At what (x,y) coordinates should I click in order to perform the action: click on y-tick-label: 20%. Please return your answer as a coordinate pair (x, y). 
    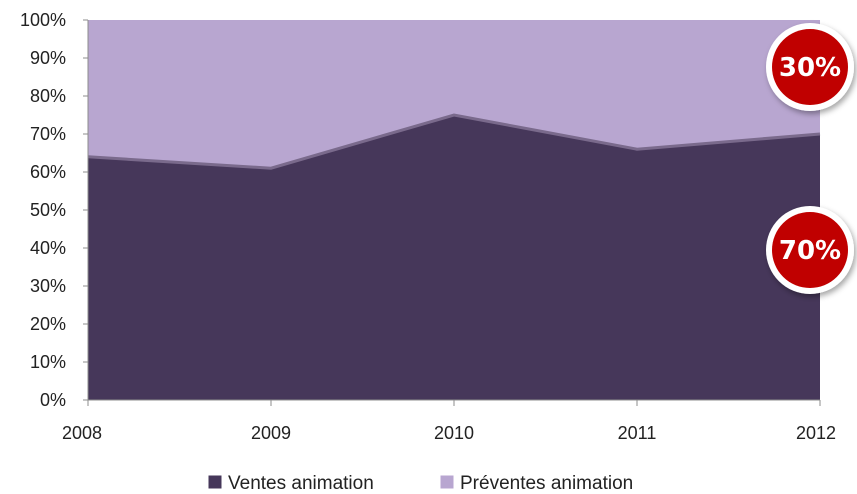
    Looking at the image, I should click on (48, 324).